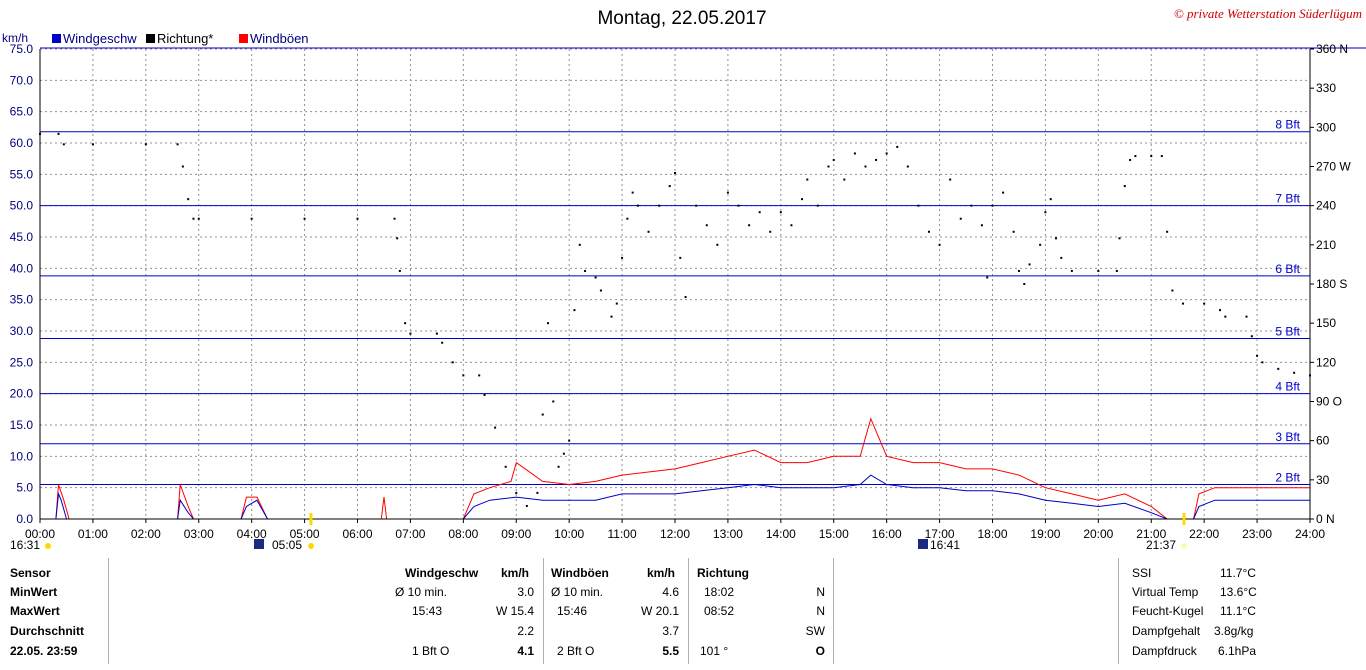 The width and height of the screenshot is (1366, 670). Describe the element at coordinates (1333, 167) in the screenshot. I see `y-right-tick-label: 270 W` at that location.